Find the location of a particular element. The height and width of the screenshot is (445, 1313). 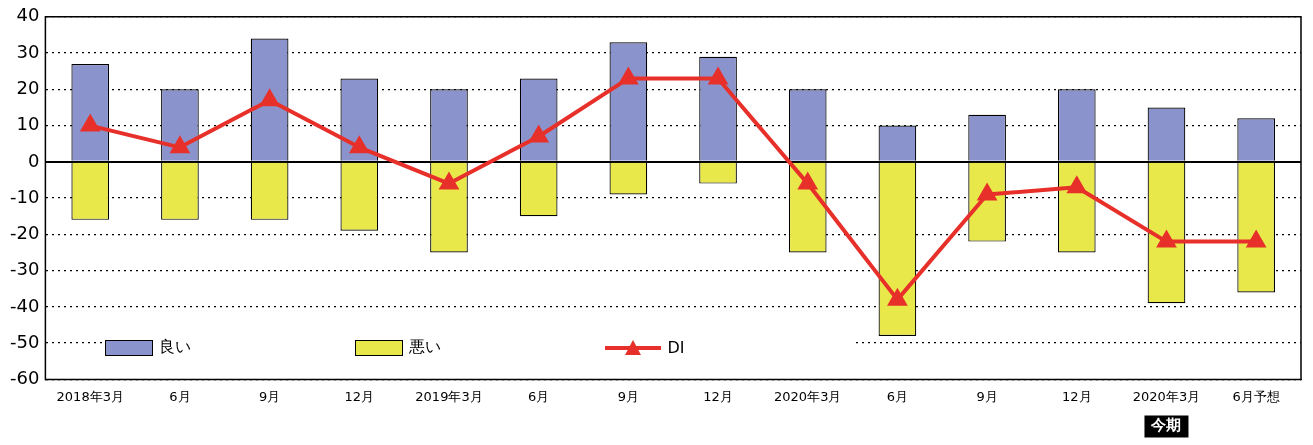

y-tick-label: -10 is located at coordinates (24, 196).